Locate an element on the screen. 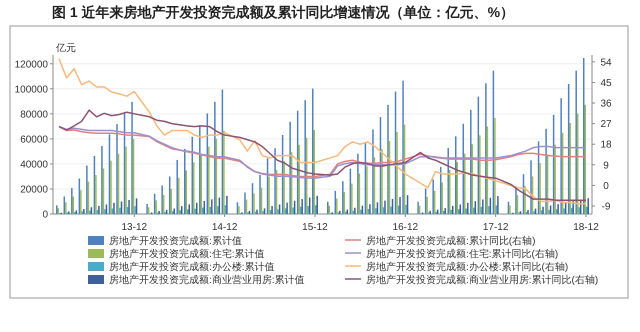 The image size is (640, 332). legend-label: 房地产开发投资完成额:商业营业用房:累计值 is located at coordinates (207, 280).